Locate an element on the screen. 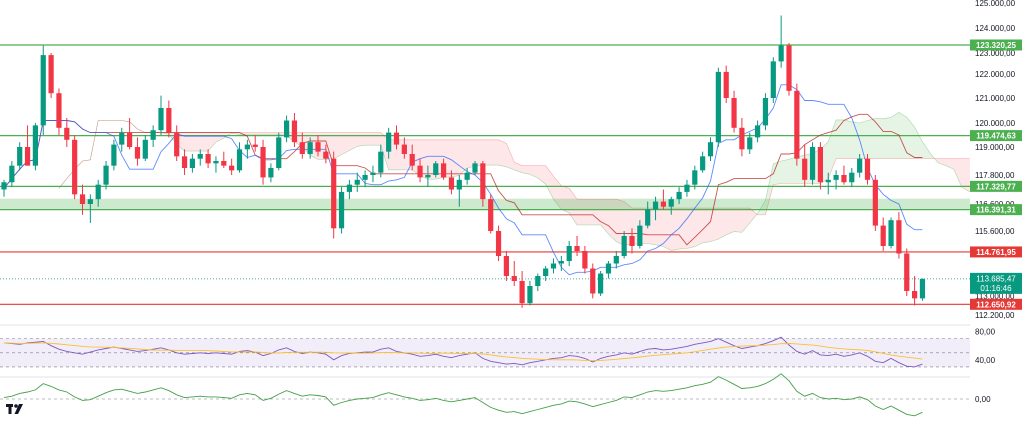  last-price-badge is located at coordinates (996, 283).